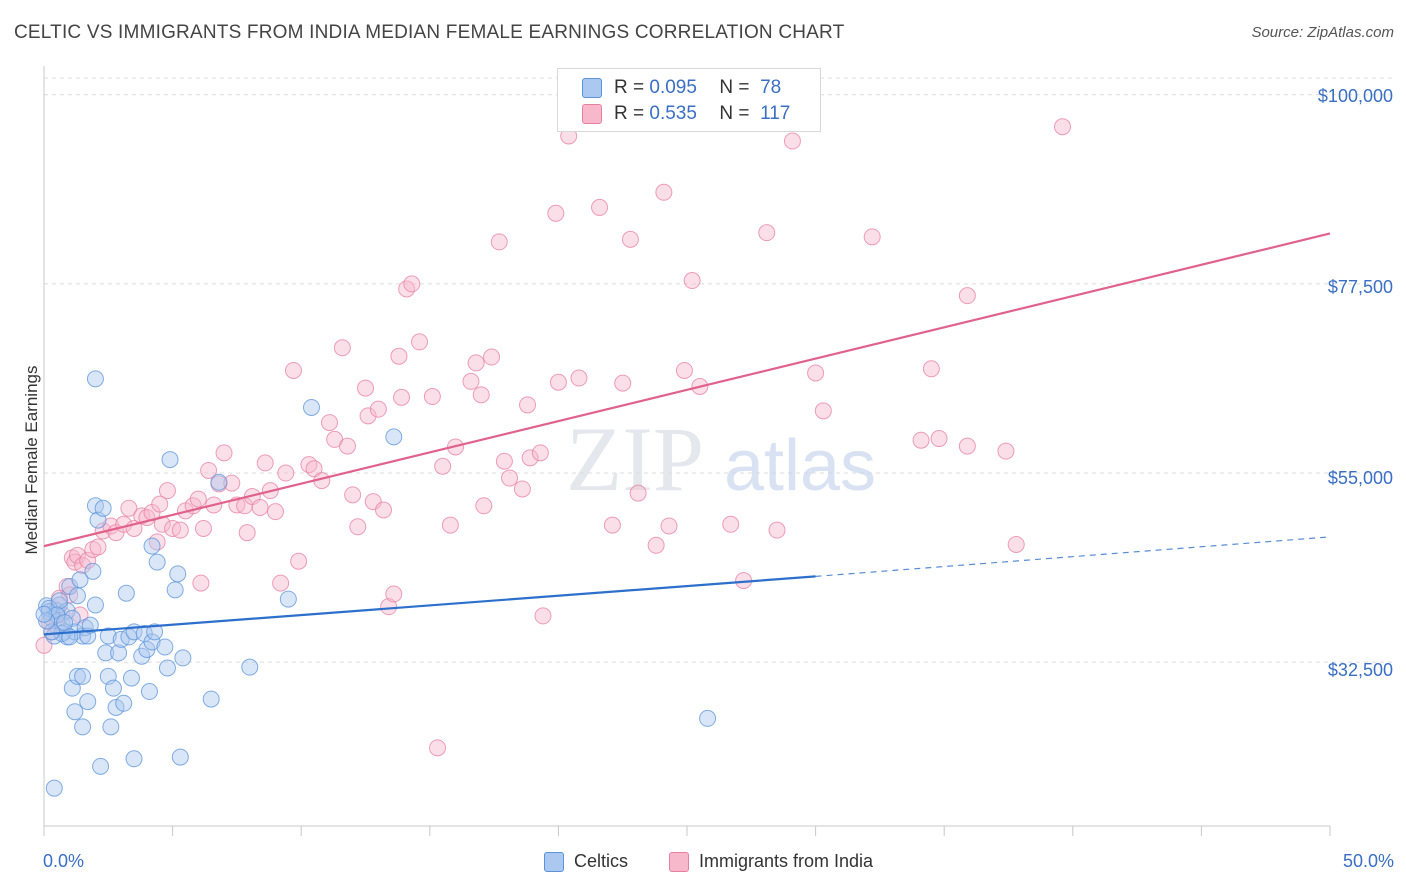 The image size is (1406, 892). What do you see at coordinates (1360, 670) in the screenshot?
I see `y-tick-label-32500: $32,500` at bounding box center [1360, 670].